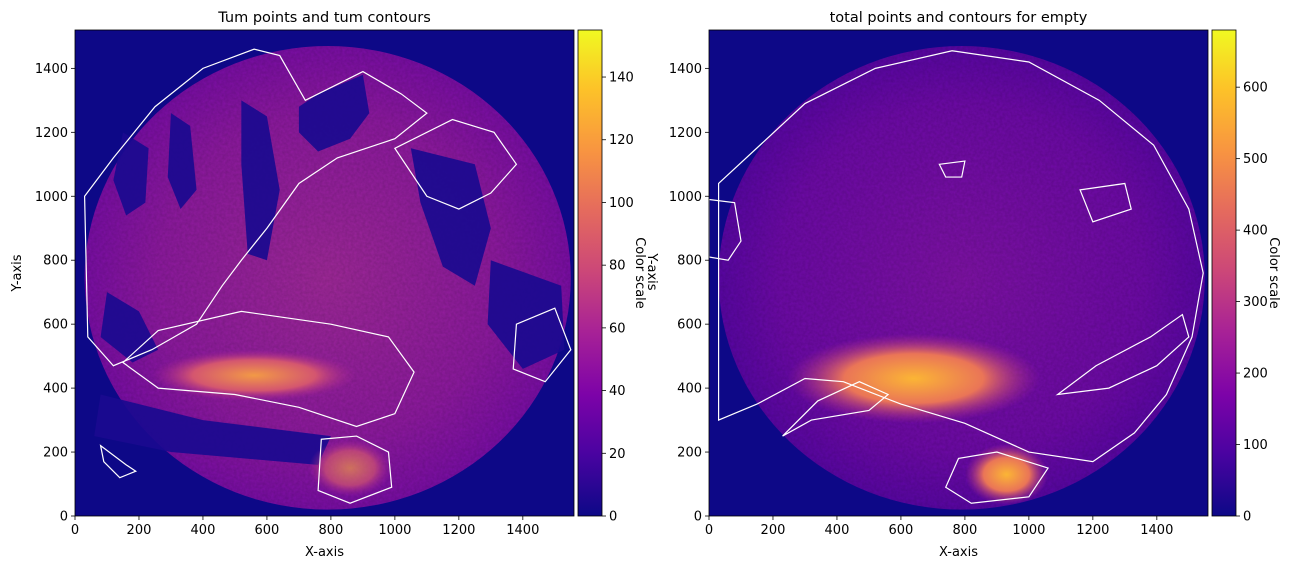  I want to click on colorbar-tick-label-4: 80, so click(617, 266).